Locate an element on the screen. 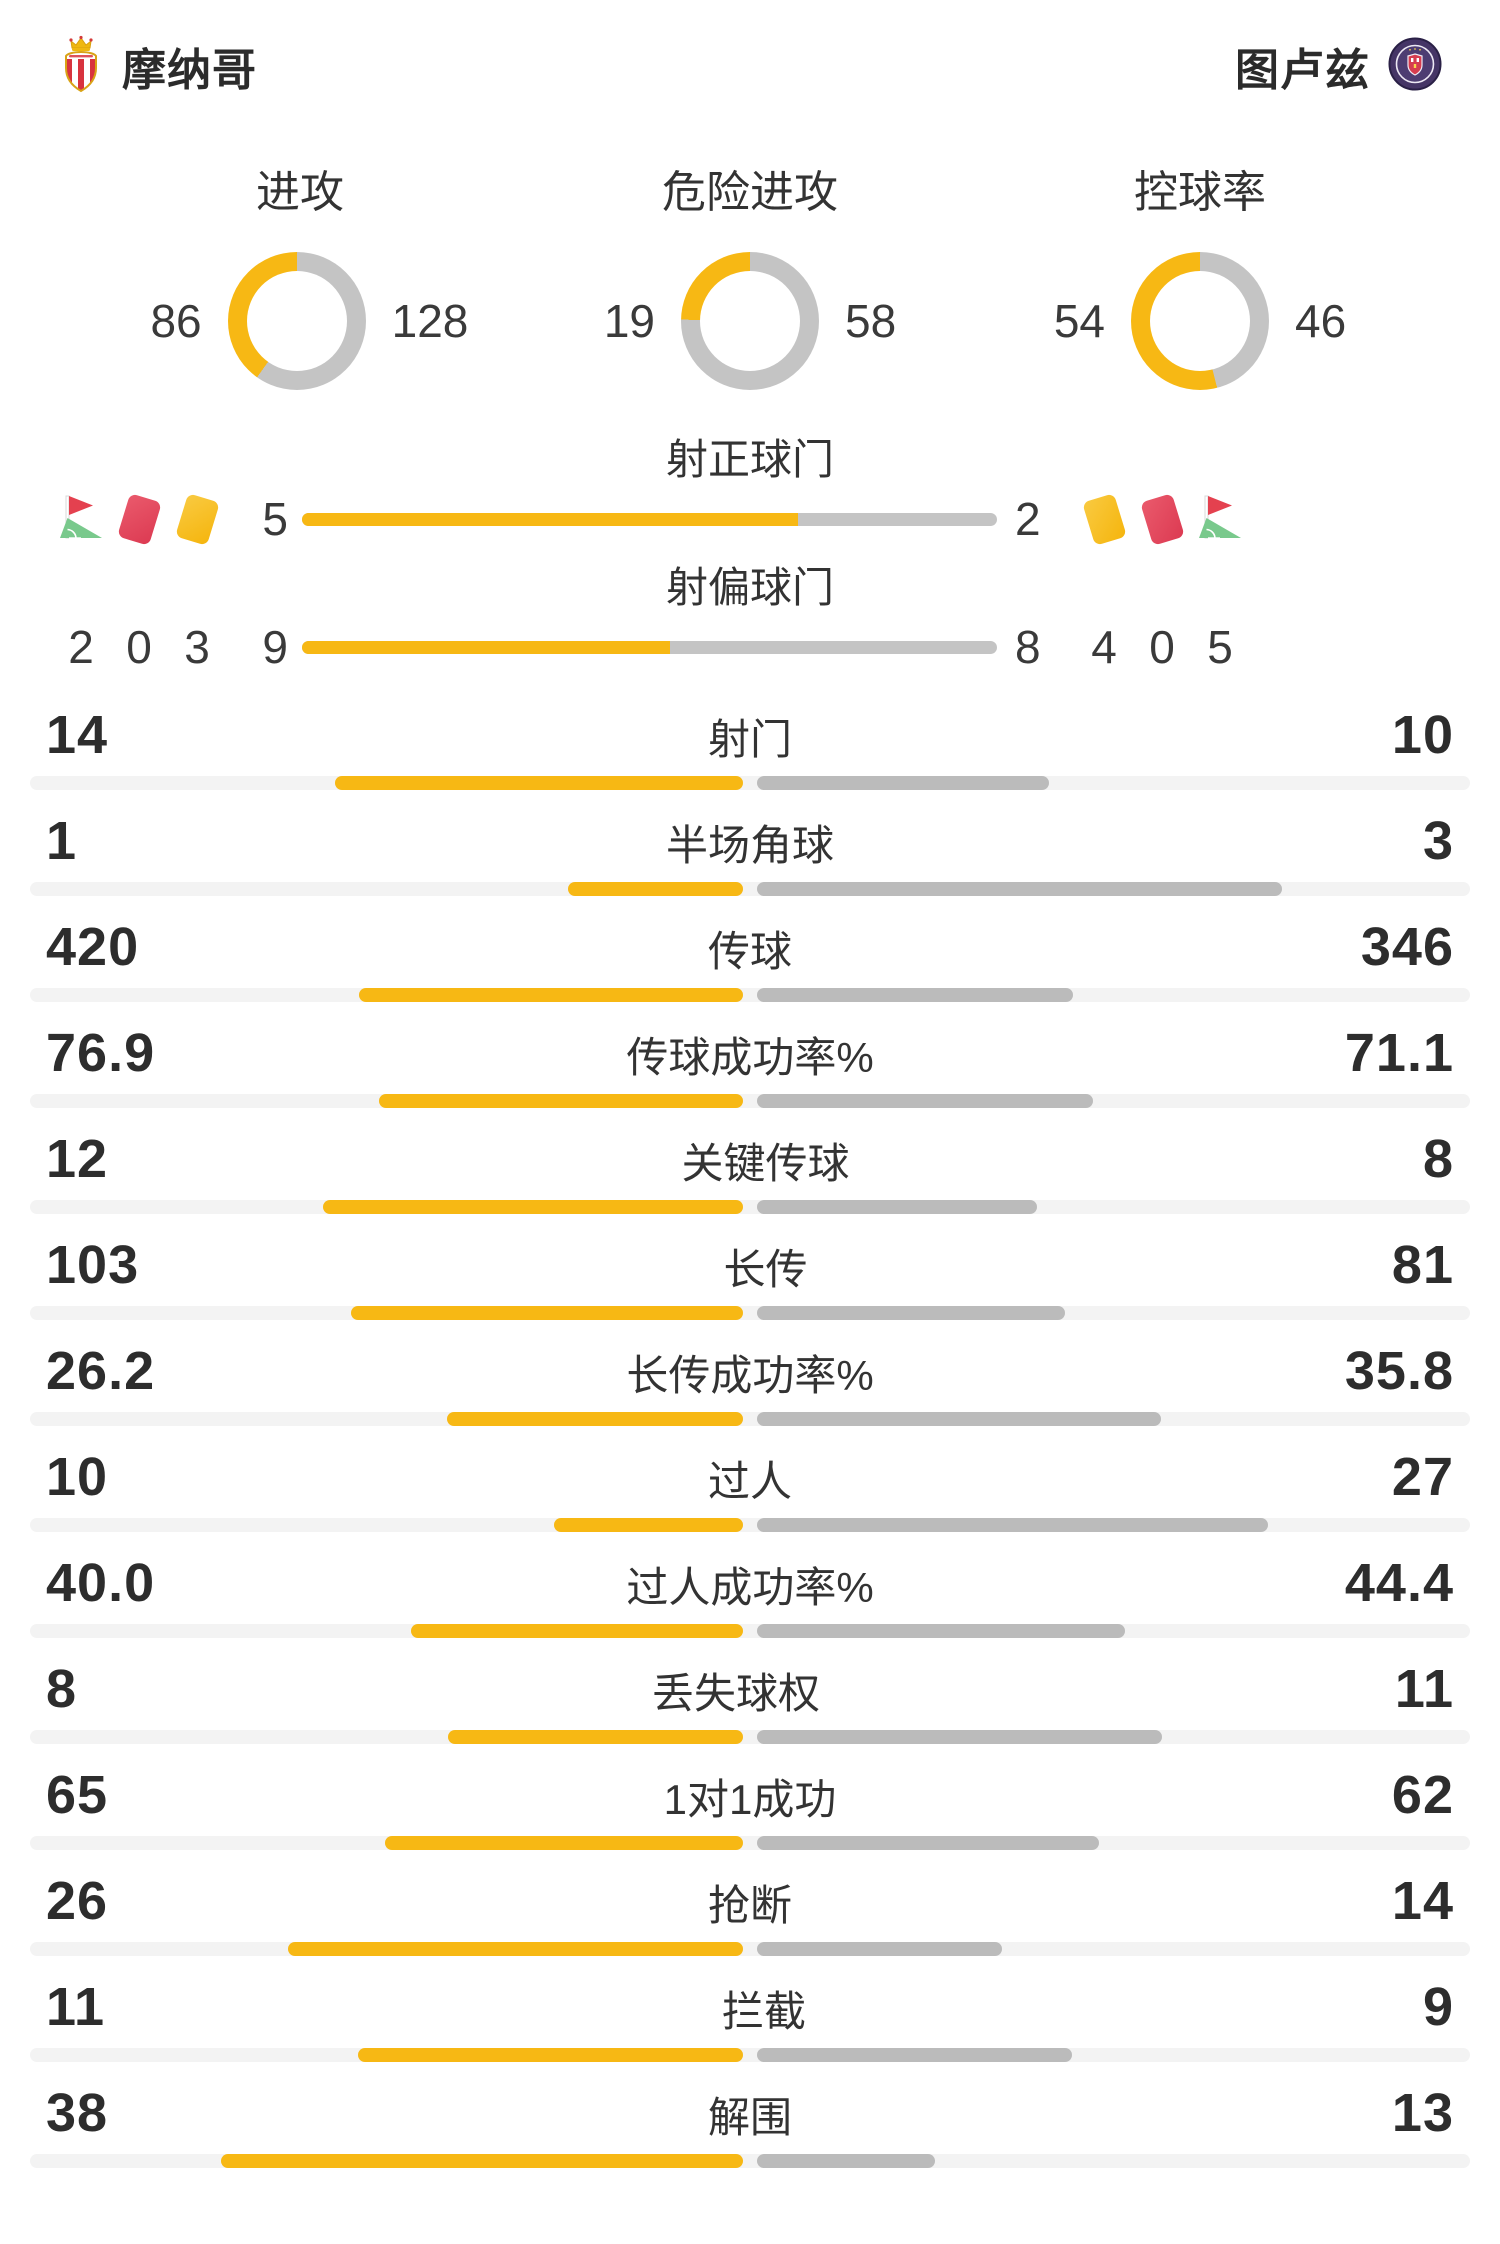  match-header: 摩纳哥 图卢兹 is located at coordinates (750, 49).